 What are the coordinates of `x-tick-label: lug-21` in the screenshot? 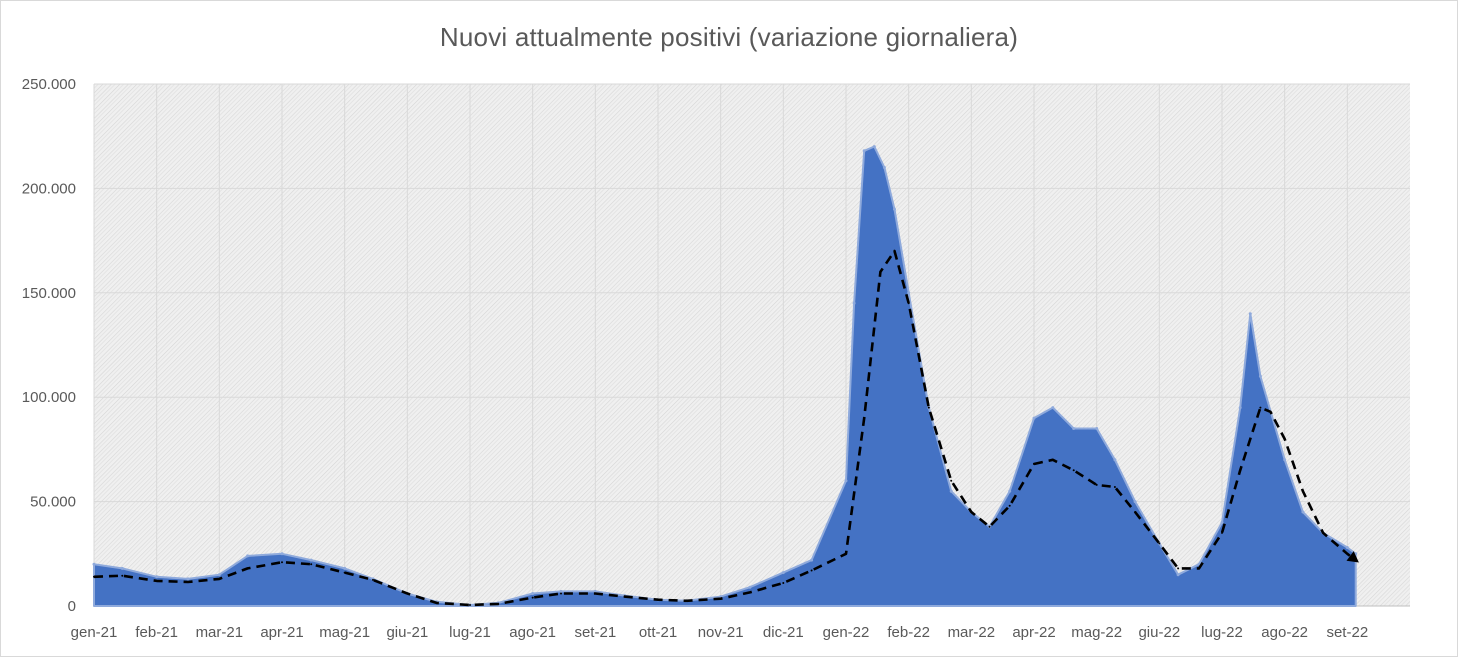 It's located at (470, 632).